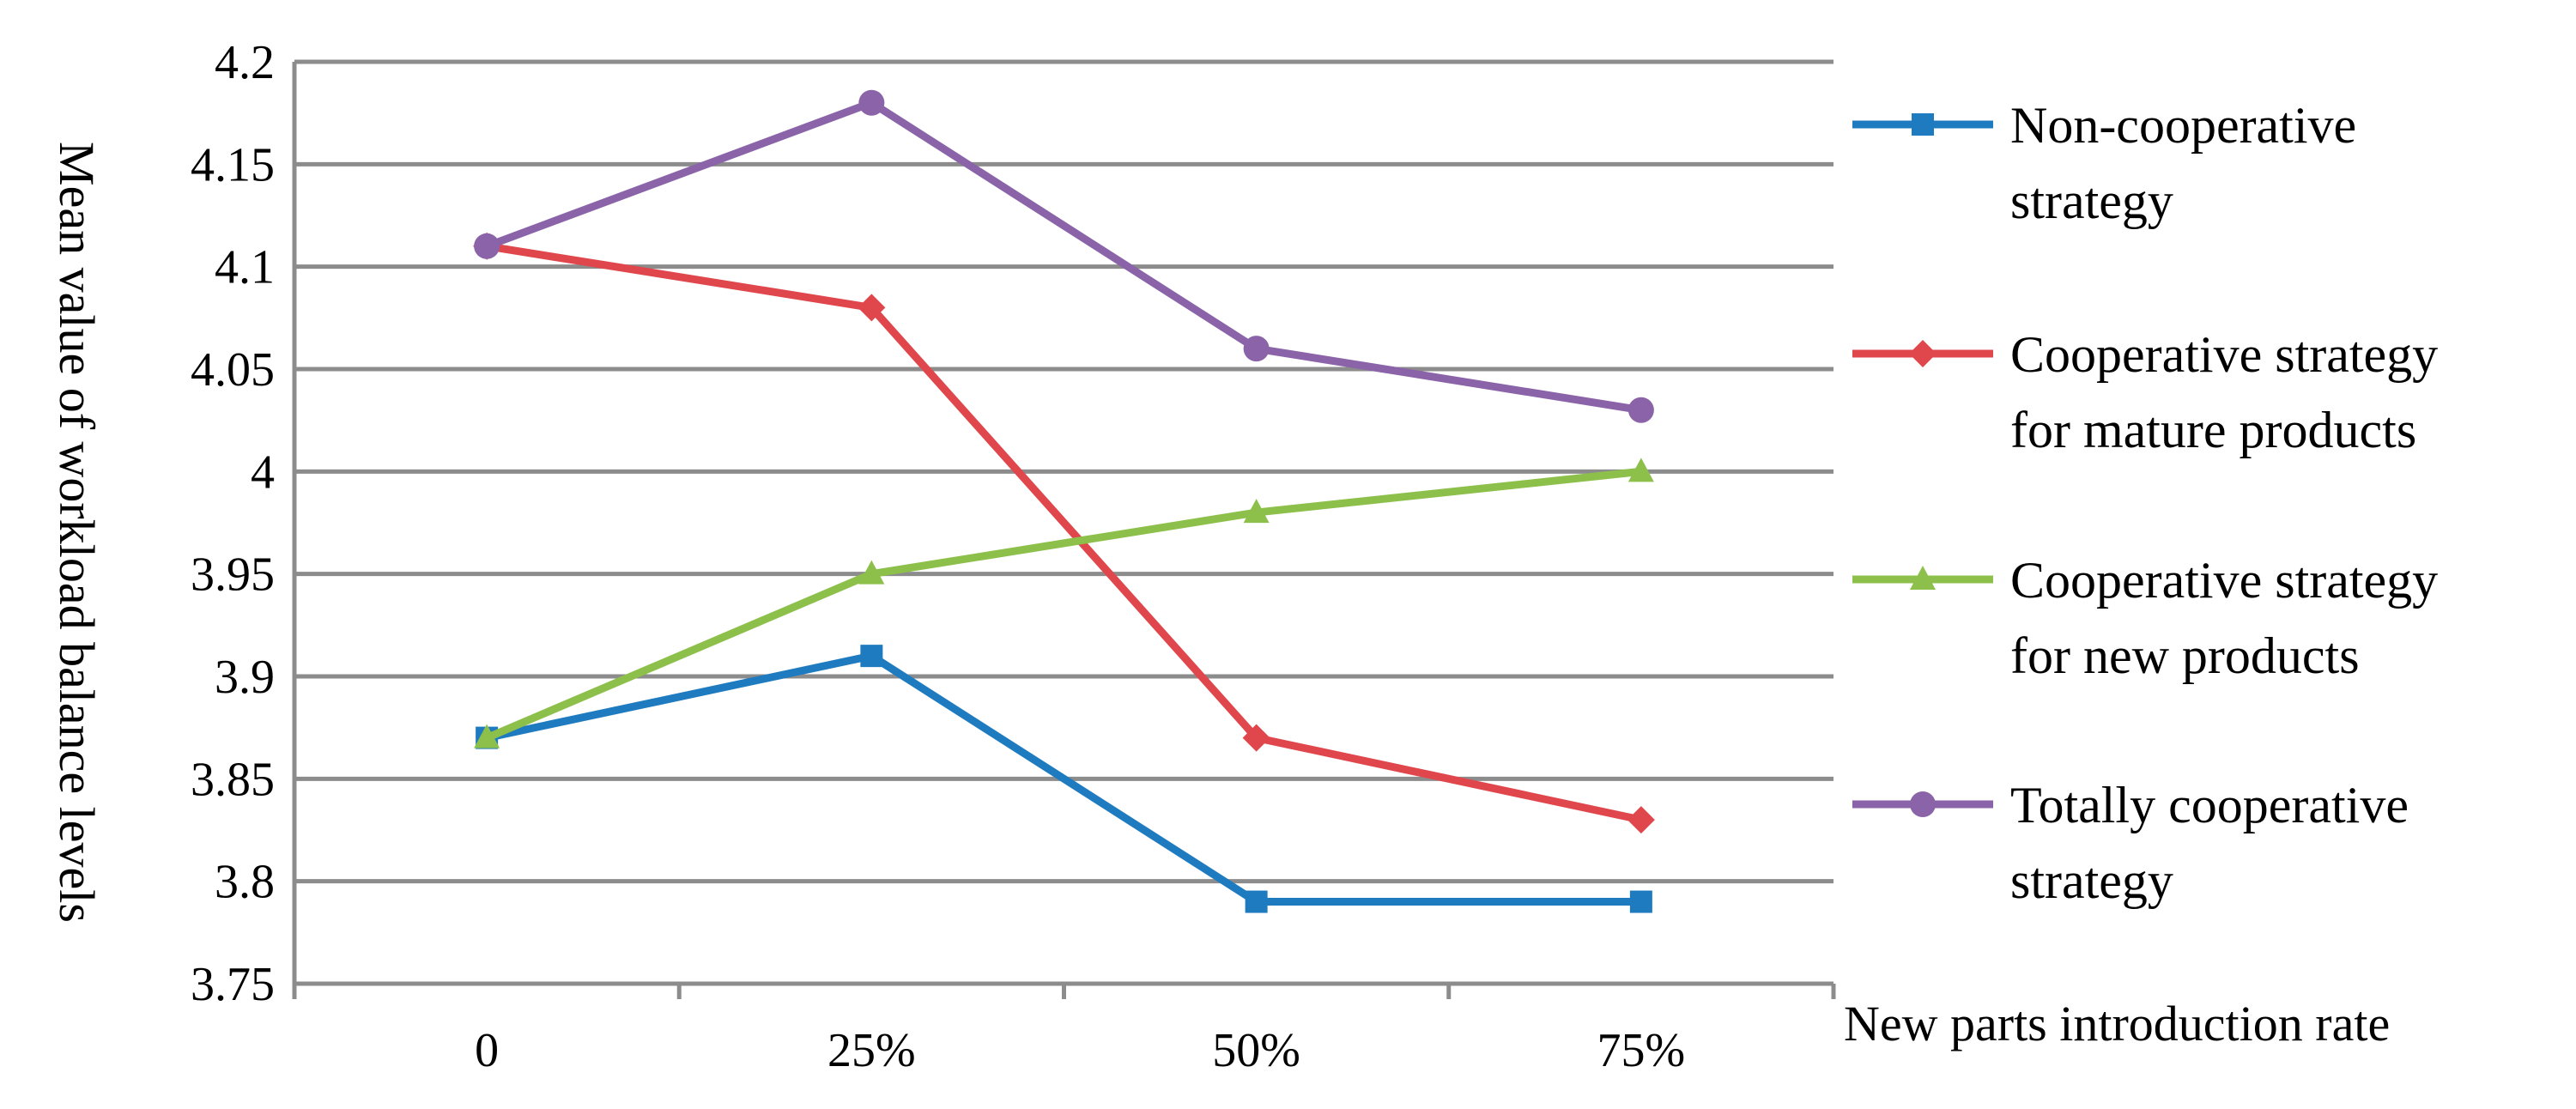 The width and height of the screenshot is (2576, 1109). What do you see at coordinates (1080, 1051) in the screenshot?
I see `x-tick-labels: 0 25% 50% 75%` at bounding box center [1080, 1051].